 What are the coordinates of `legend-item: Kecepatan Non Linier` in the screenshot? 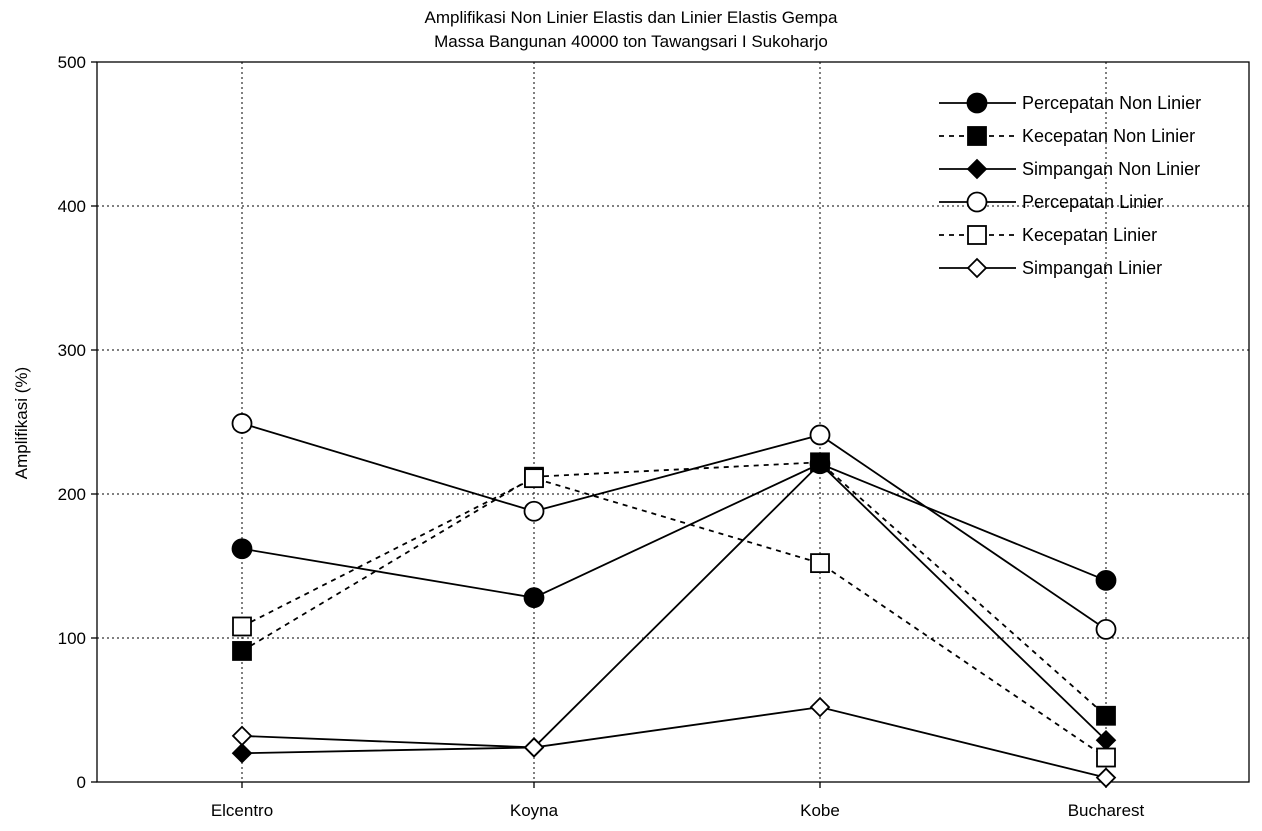 It's located at (1067, 136).